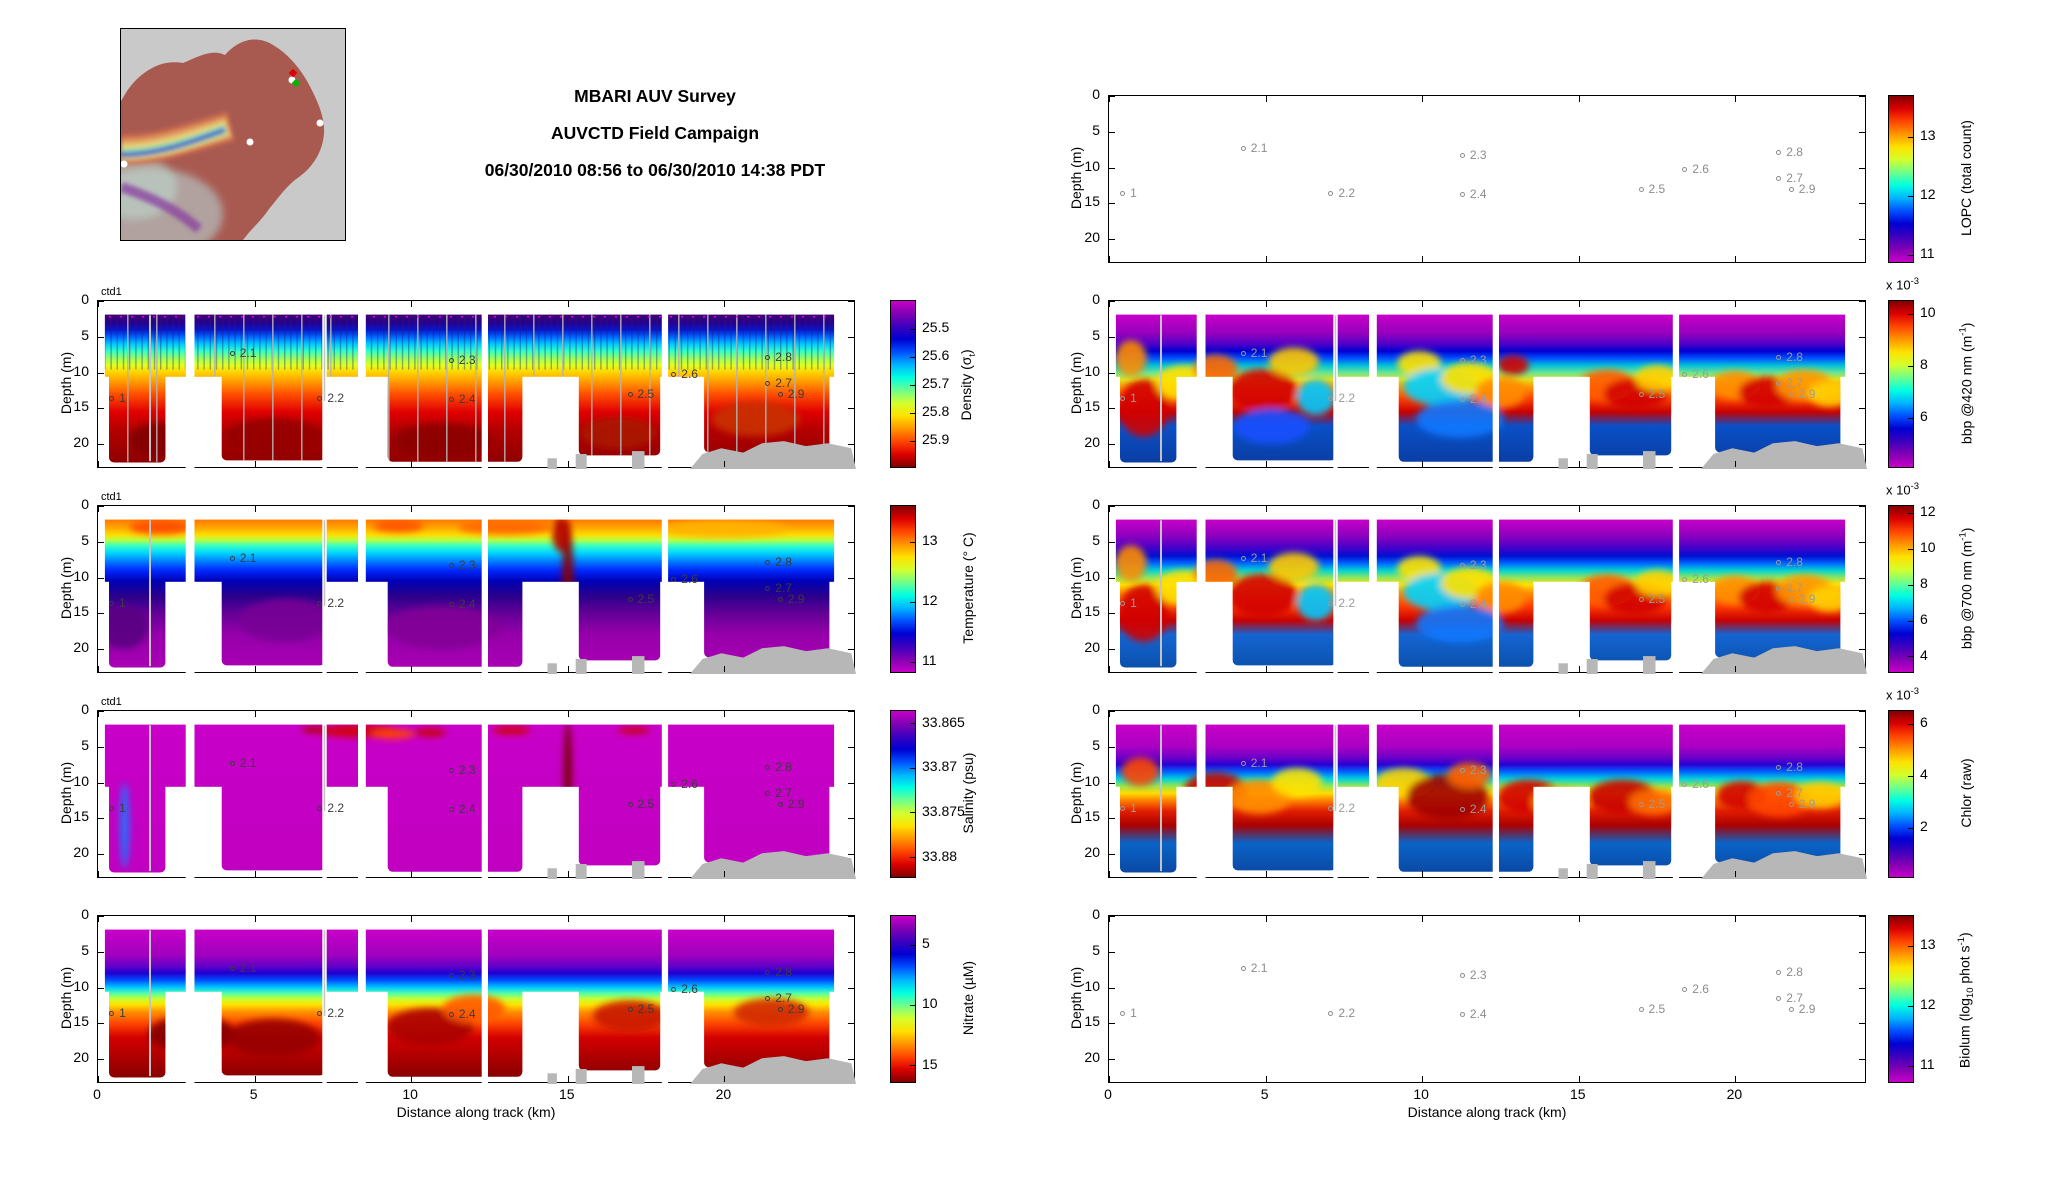  What do you see at coordinates (936, 355) in the screenshot?
I see `colorbar-tick-label: 25.6` at bounding box center [936, 355].